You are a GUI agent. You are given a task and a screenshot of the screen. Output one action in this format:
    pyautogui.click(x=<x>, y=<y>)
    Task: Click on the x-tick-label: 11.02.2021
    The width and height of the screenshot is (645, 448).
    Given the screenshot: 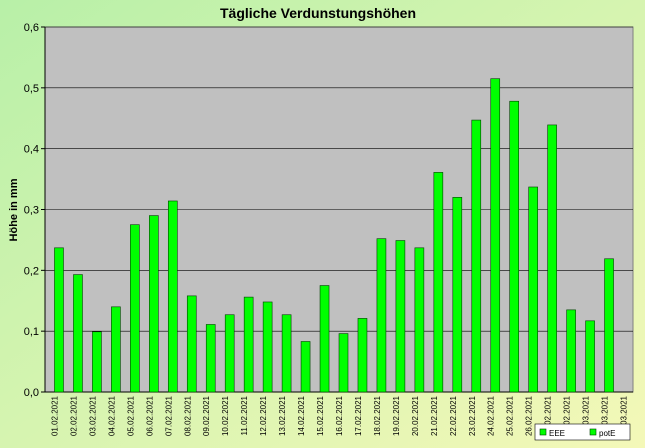 What is the action you would take?
    pyautogui.click(x=244, y=415)
    